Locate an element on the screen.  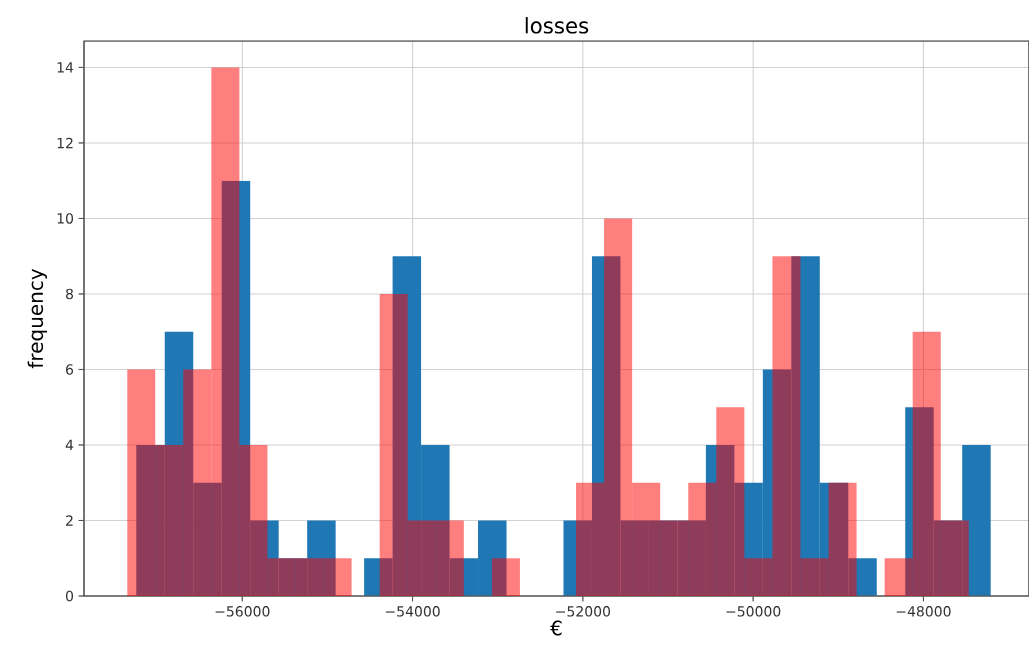
y-tick-label: 12 is located at coordinates (65, 143).